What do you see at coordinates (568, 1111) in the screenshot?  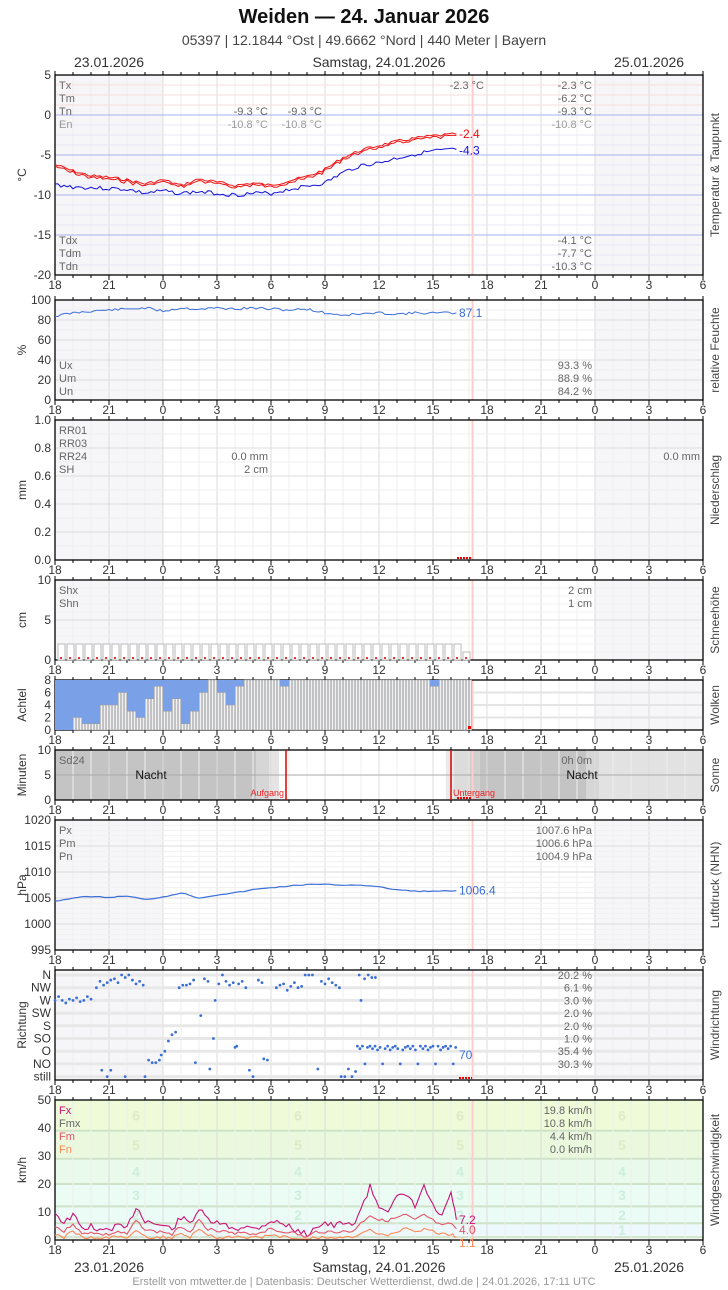 I see `legend-text: 19.8 km/h` at bounding box center [568, 1111].